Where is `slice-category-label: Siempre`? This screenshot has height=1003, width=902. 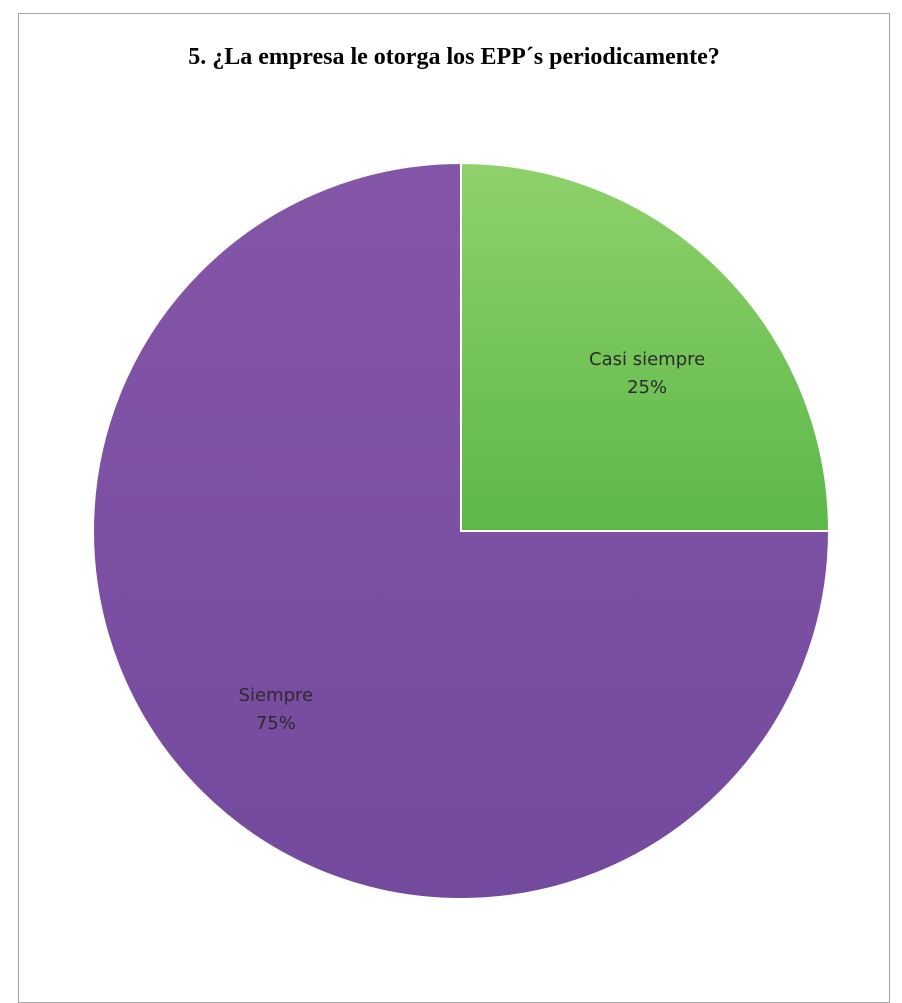 slice-category-label: Siempre is located at coordinates (276, 695).